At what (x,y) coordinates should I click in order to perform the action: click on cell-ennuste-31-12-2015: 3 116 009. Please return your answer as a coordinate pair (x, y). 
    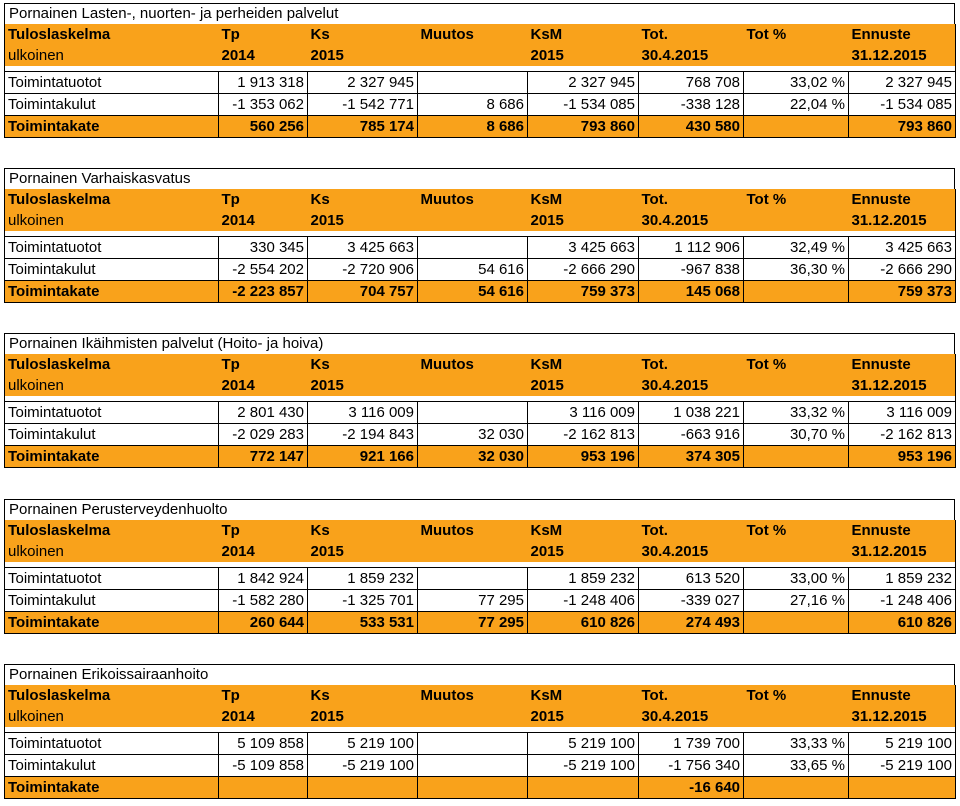
    Looking at the image, I should click on (902, 412).